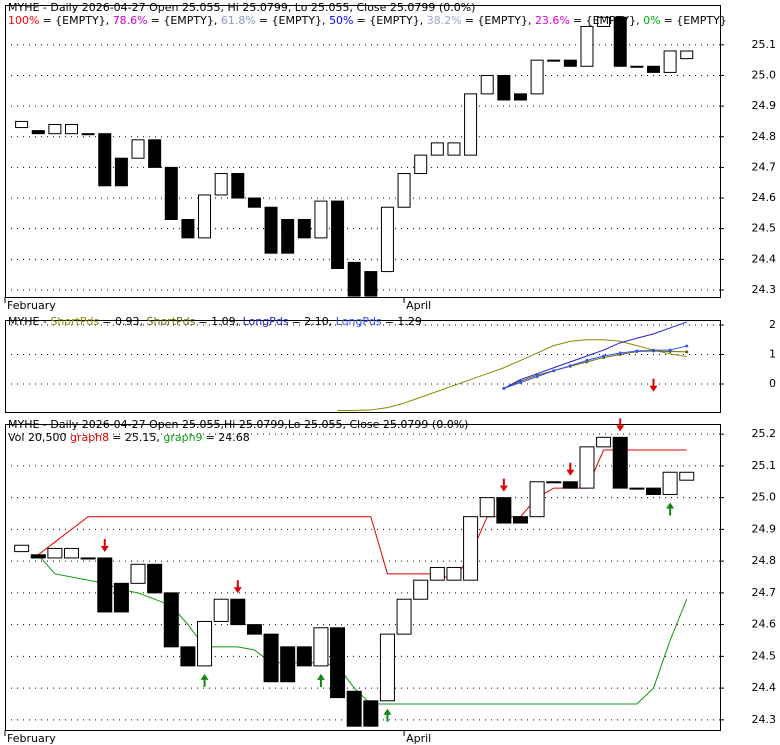 This screenshot has height=745, width=780. I want to click on legend-text: = 1.09,, so click(218, 321).